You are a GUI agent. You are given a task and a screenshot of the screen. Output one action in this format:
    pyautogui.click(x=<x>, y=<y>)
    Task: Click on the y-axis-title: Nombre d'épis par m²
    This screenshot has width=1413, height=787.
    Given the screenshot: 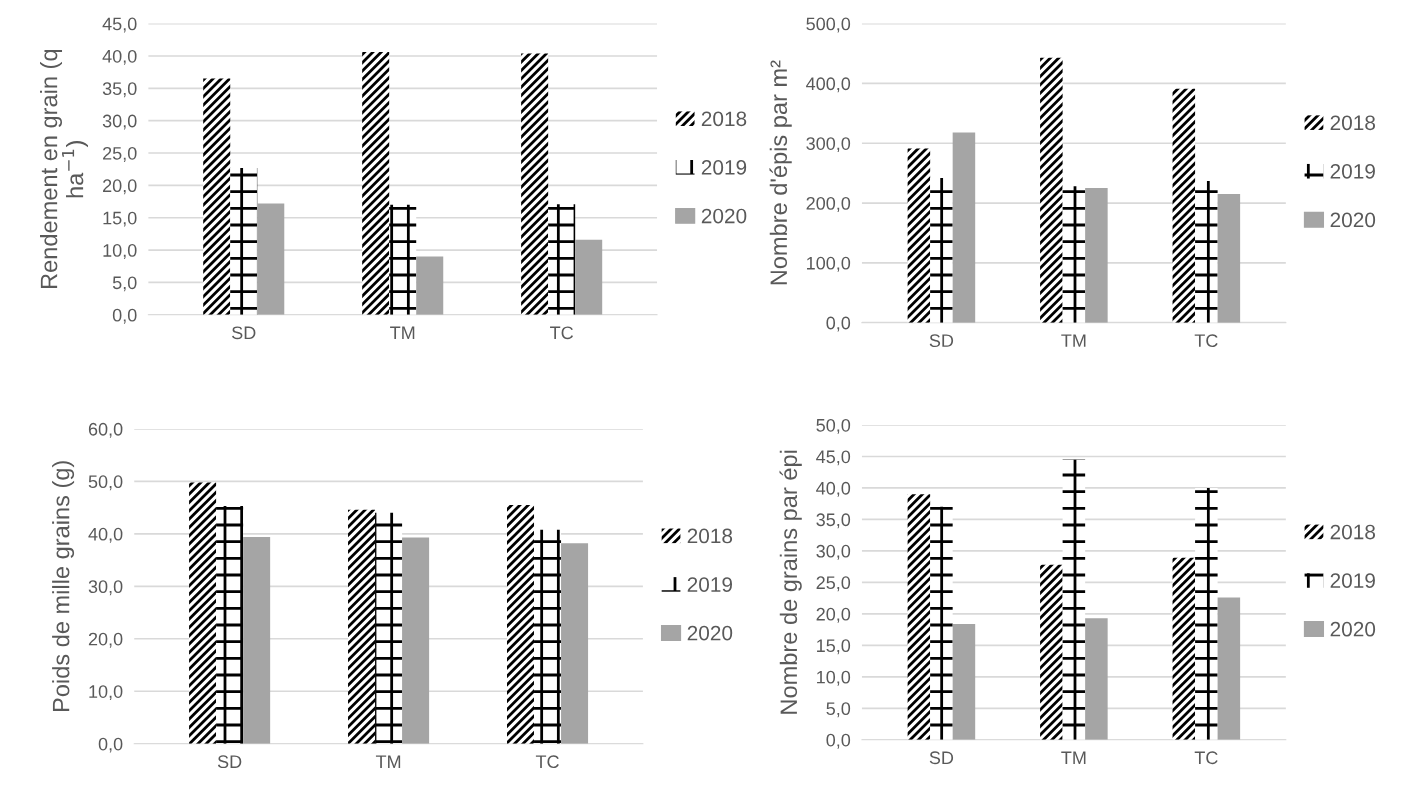 What is the action you would take?
    pyautogui.click(x=780, y=172)
    